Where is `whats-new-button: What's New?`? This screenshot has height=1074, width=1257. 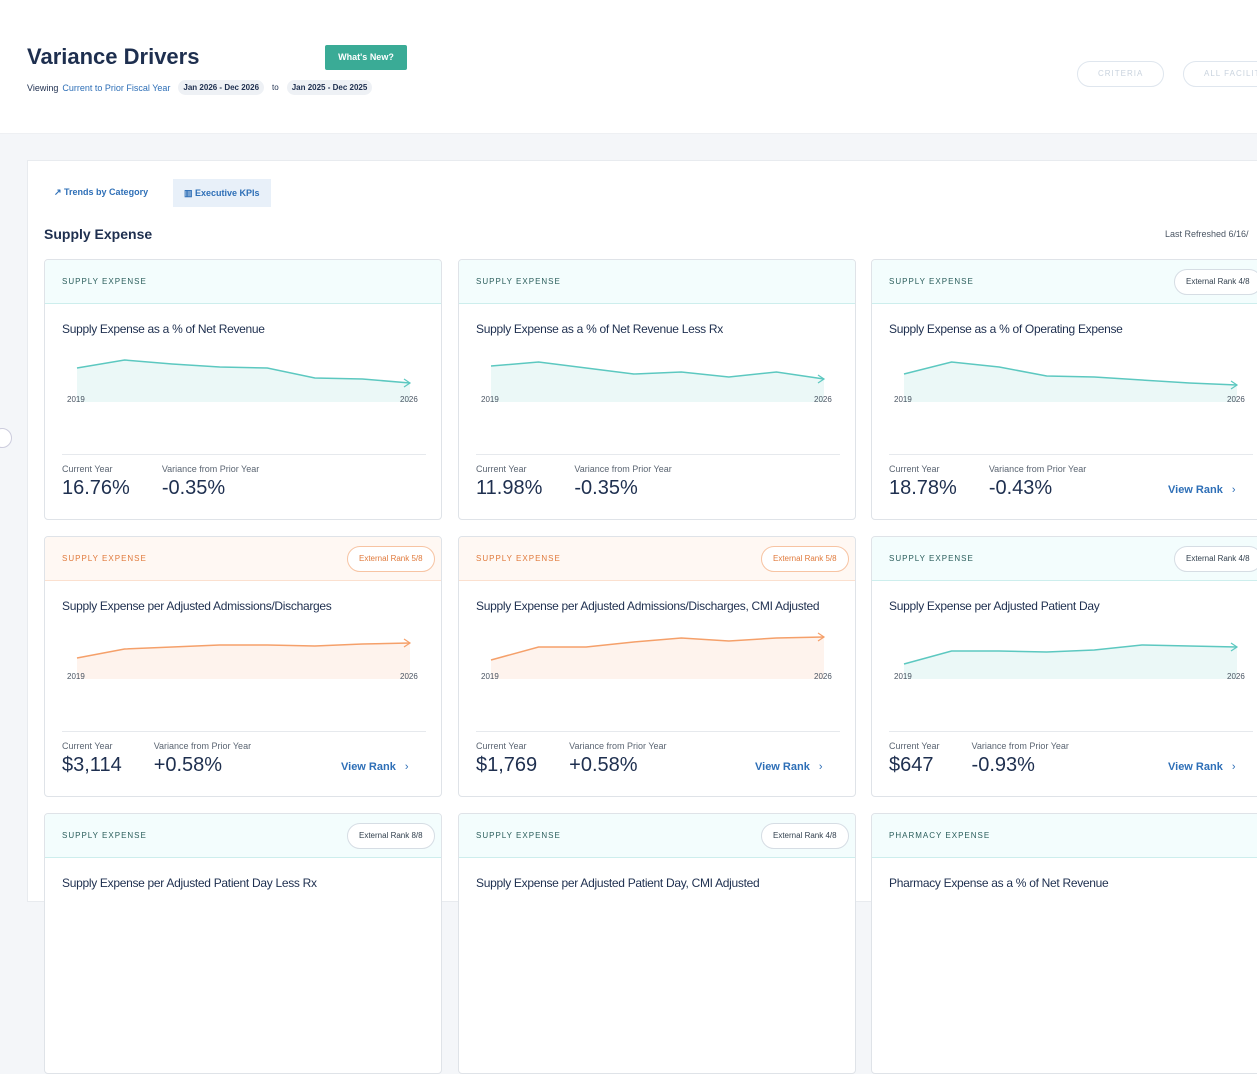 whats-new-button: What's New? is located at coordinates (366, 57).